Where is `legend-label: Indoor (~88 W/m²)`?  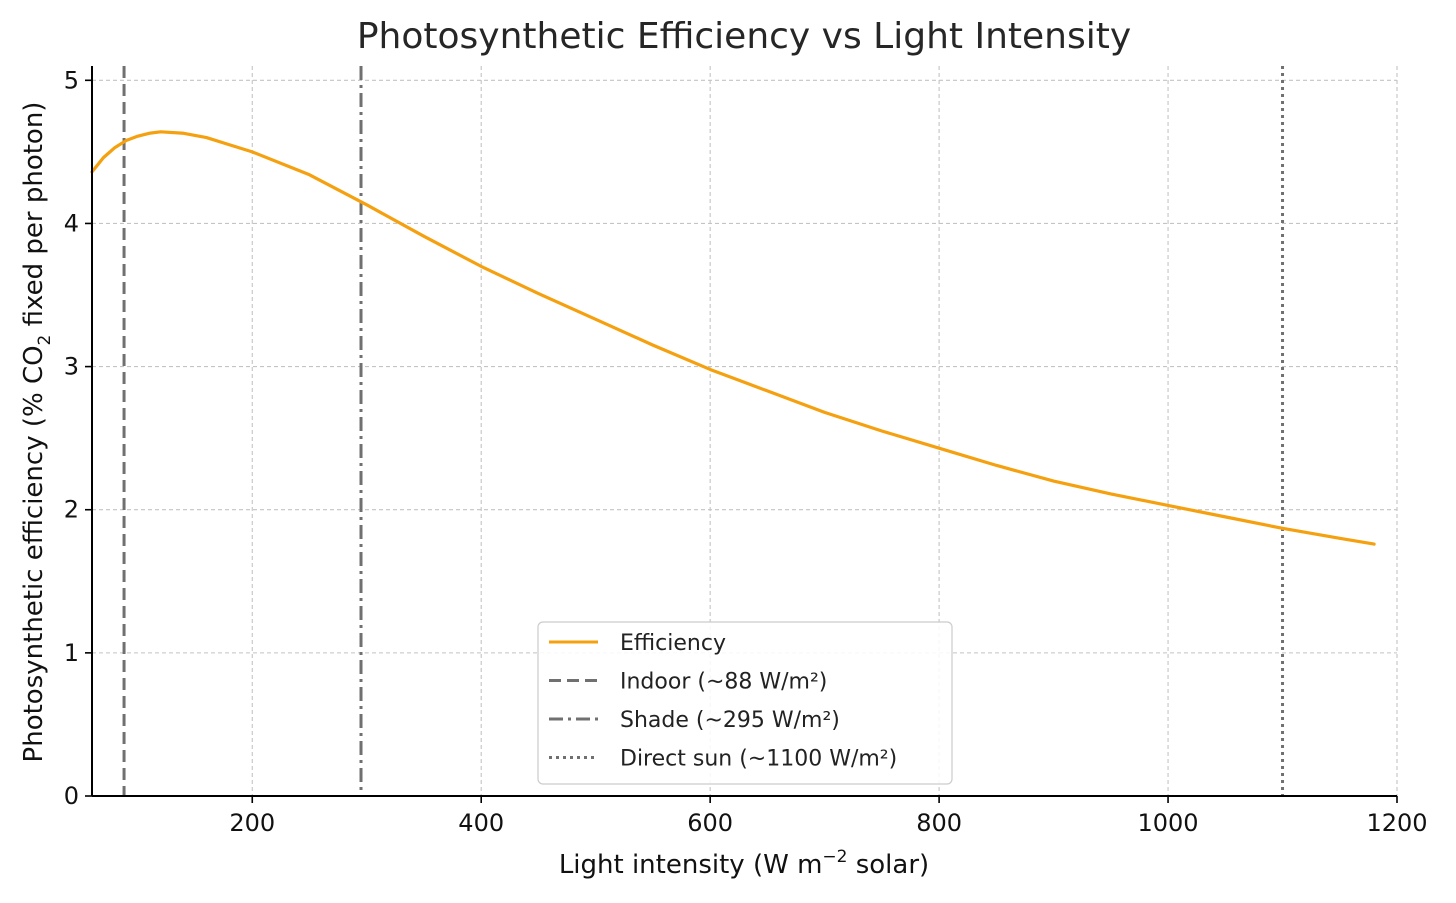 legend-label: Indoor (~88 W/m²) is located at coordinates (723, 682).